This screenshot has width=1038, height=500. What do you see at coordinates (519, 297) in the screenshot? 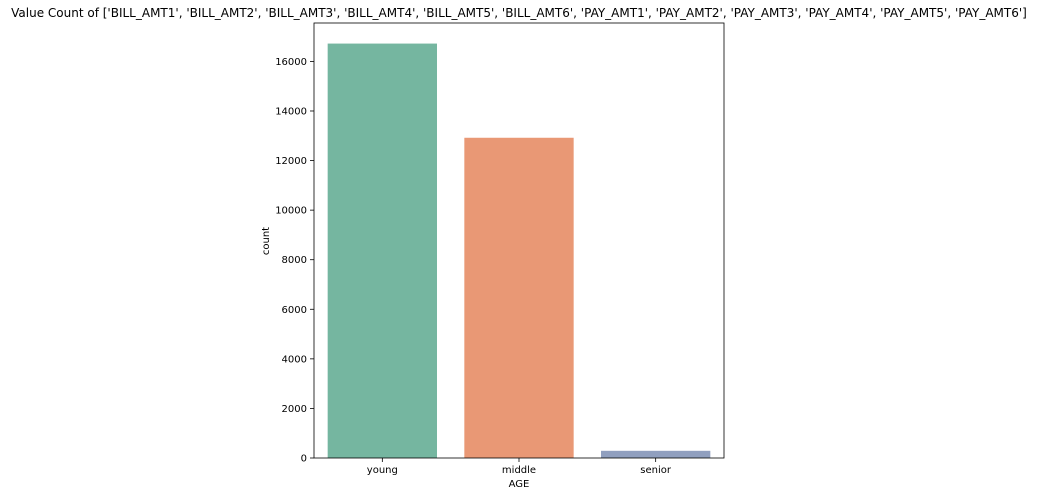
I see `bar-middle` at bounding box center [519, 297].